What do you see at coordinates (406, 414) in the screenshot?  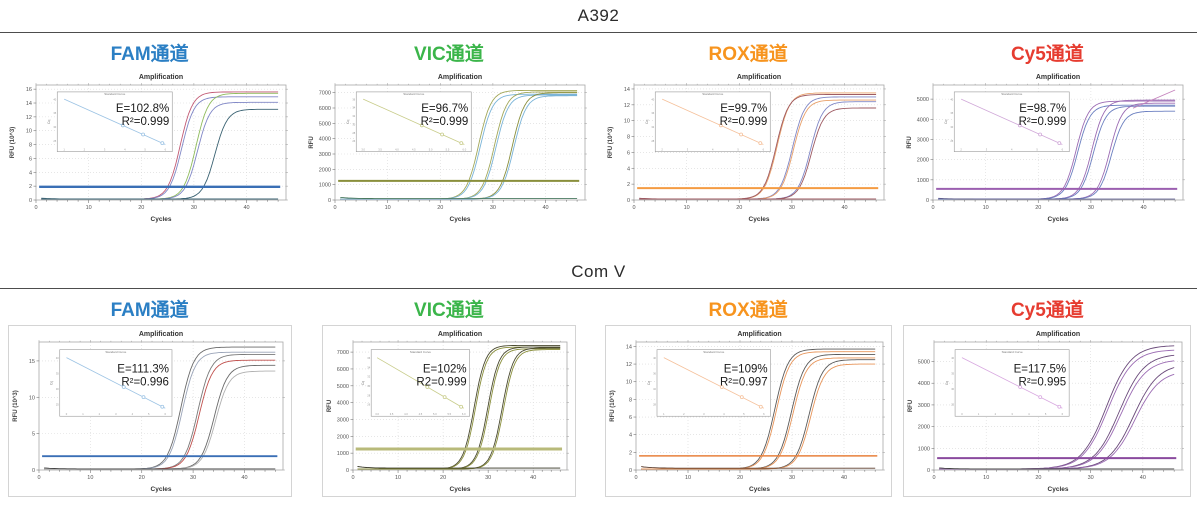 I see `svg-text: 4.0` at bounding box center [406, 414].